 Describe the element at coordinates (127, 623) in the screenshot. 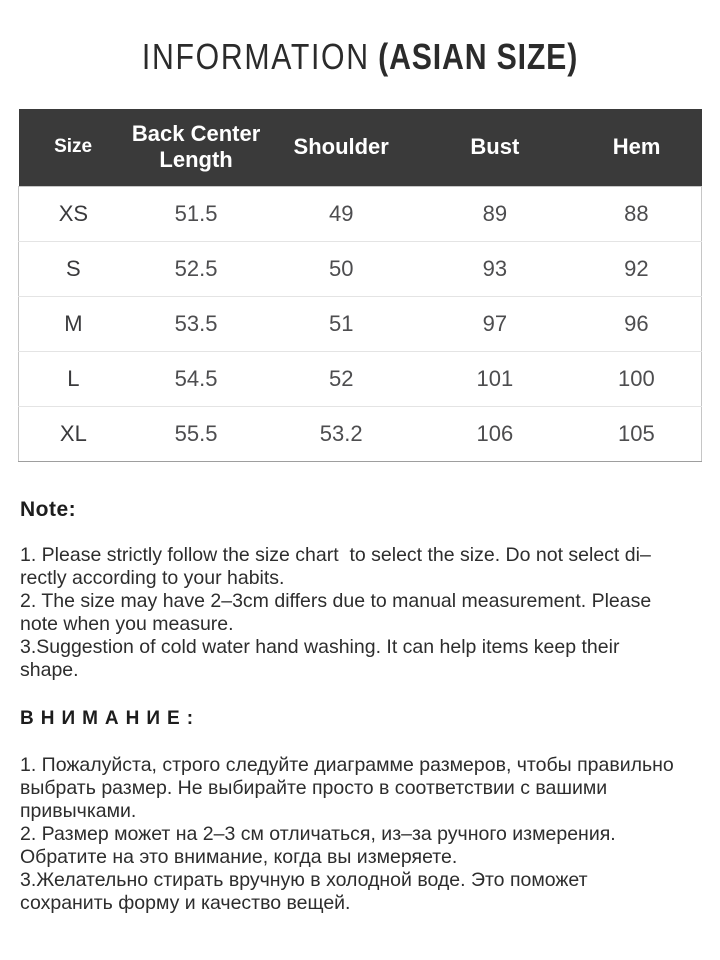

I see `note-line: note when you measure.` at that location.